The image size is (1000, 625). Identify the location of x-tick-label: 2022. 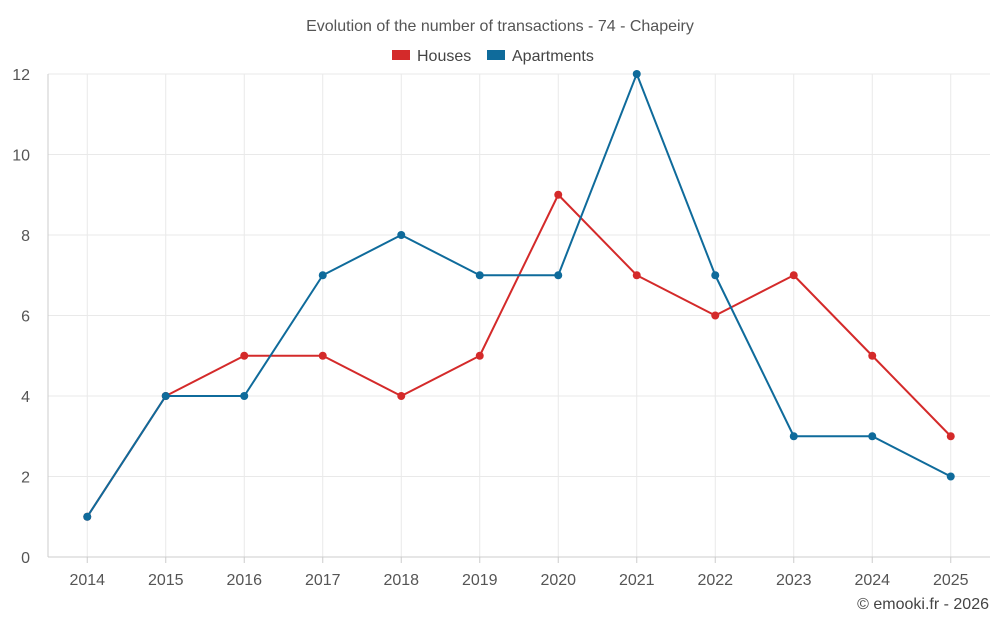
(715, 580).